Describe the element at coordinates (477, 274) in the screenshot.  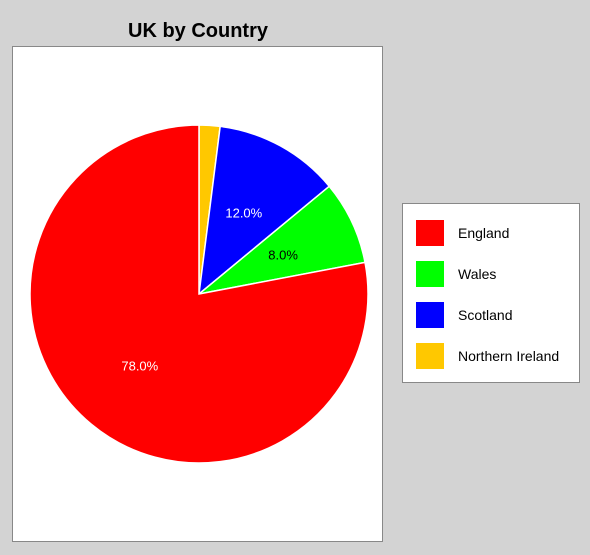
I see `legend-label: Wales` at that location.